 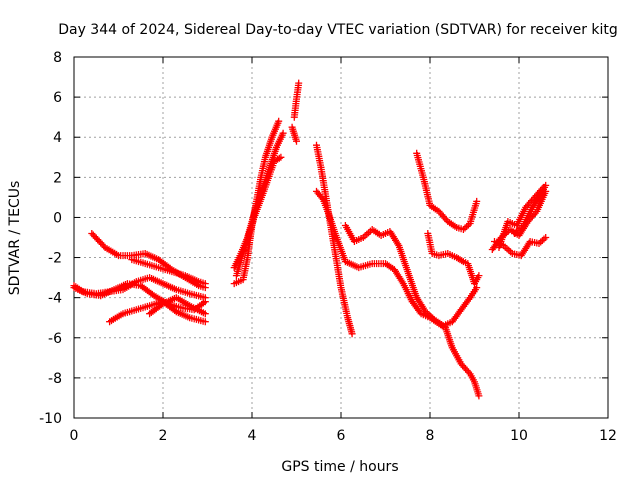 I want to click on series-track-b, so click(x=139, y=288).